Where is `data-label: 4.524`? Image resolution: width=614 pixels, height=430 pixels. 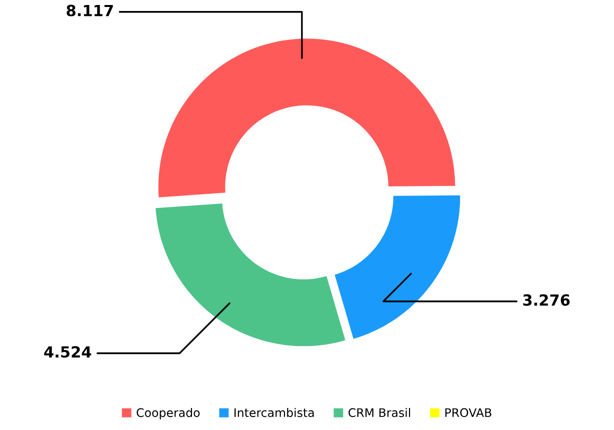 data-label: 4.524 is located at coordinates (68, 352).